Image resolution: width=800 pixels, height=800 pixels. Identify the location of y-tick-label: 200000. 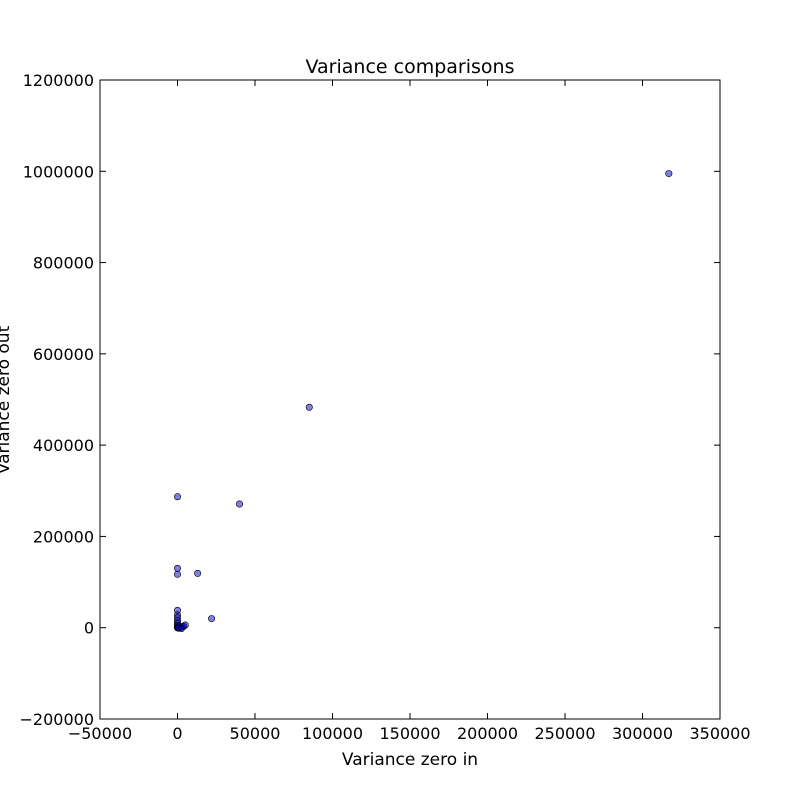
(63, 536).